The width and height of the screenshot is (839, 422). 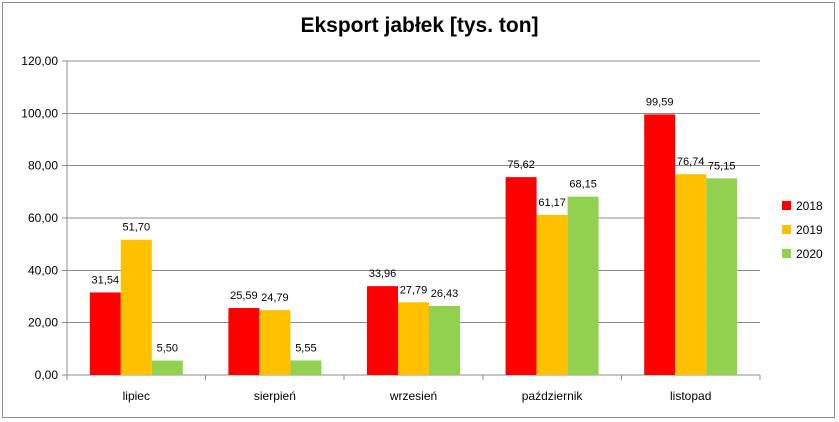 I want to click on data-label: 61,17, so click(x=552, y=203).